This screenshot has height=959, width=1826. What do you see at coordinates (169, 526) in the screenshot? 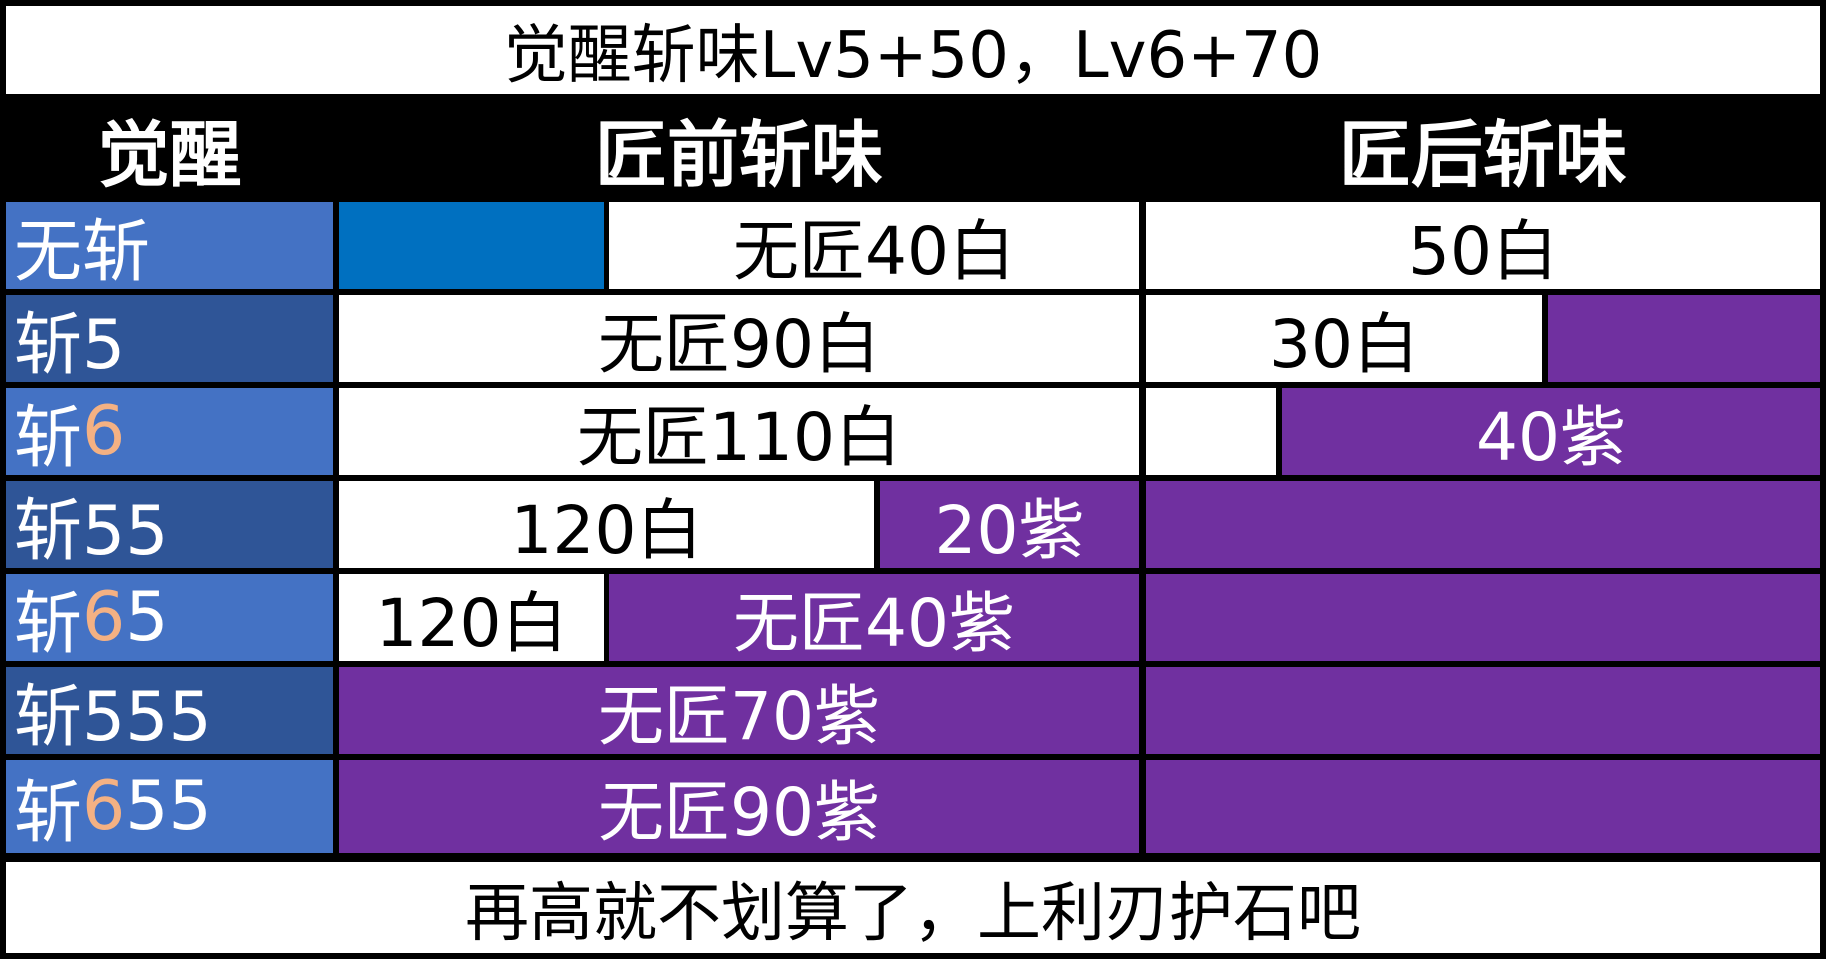
I see `row-label-3: 斩55` at bounding box center [169, 526].